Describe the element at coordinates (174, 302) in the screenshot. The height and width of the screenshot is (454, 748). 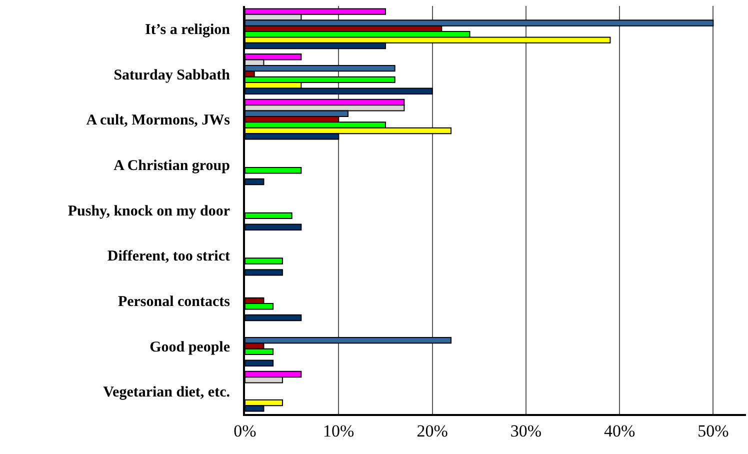
I see `y-tick-label: Personal contacts` at that location.